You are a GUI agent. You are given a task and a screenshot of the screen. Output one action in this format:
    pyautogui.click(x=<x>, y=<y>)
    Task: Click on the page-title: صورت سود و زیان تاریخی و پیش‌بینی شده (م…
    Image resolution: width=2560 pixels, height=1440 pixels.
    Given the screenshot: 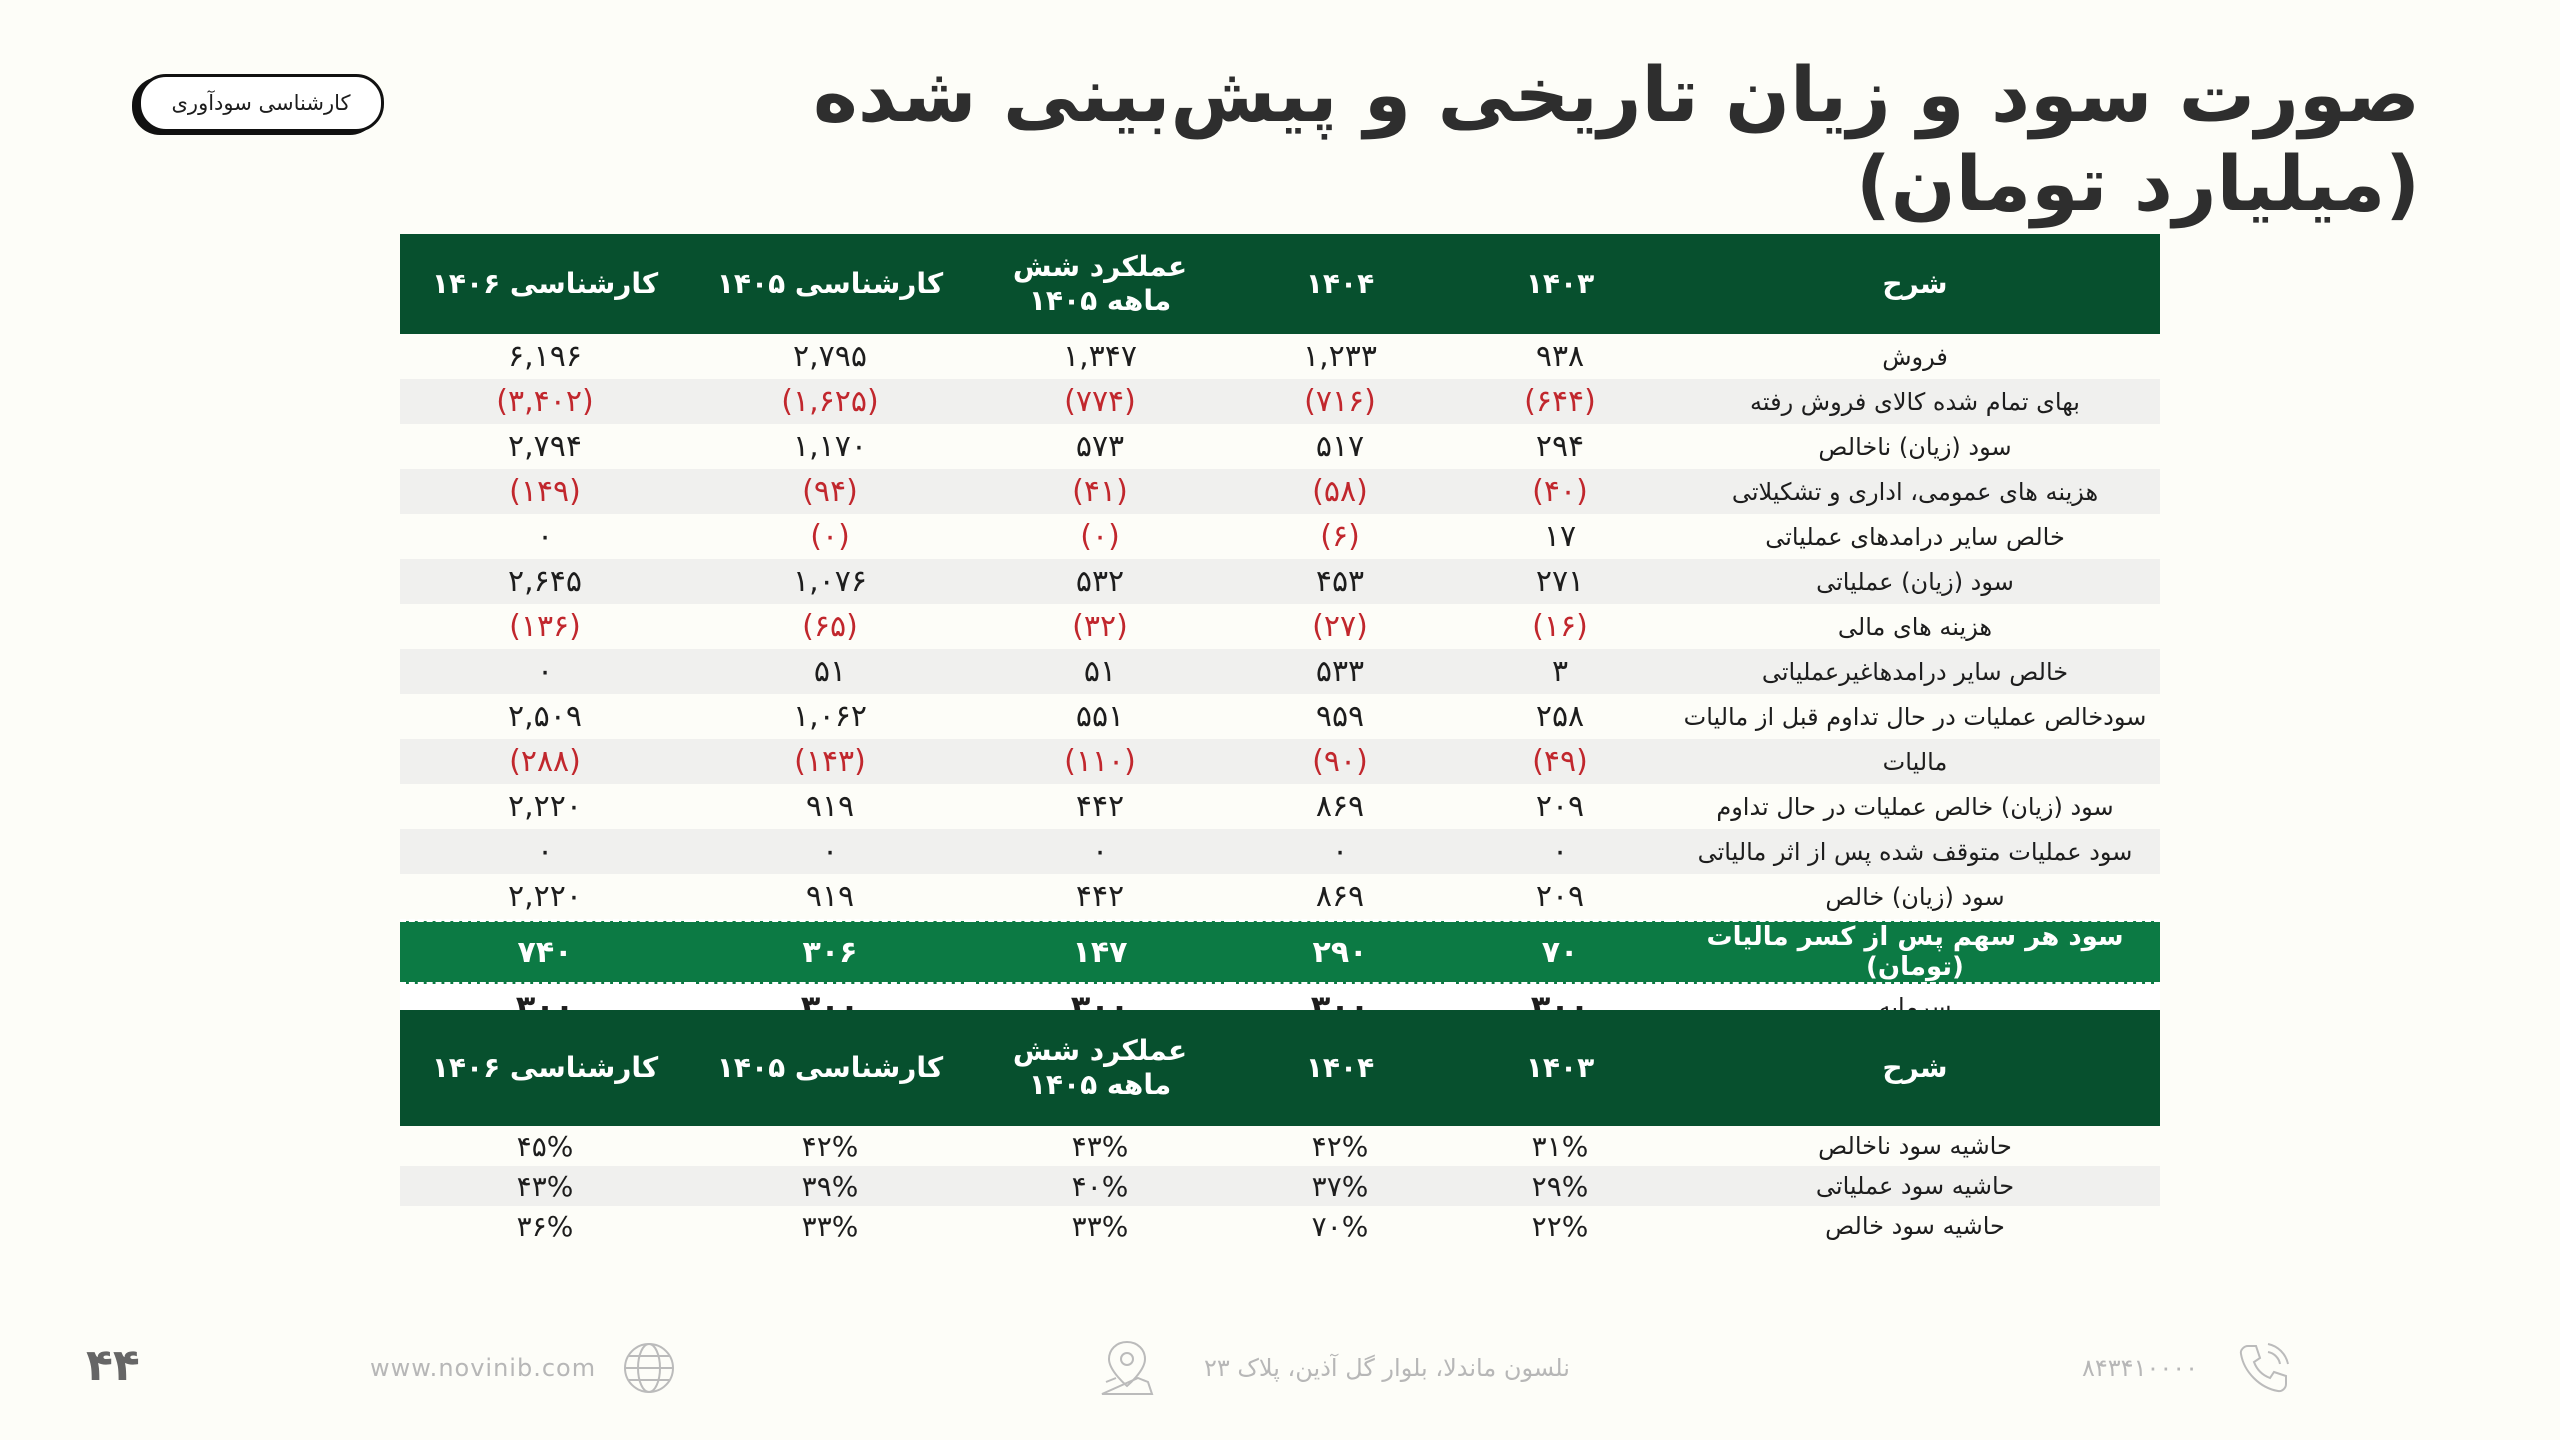 What is the action you would take?
    pyautogui.click(x=1616, y=139)
    